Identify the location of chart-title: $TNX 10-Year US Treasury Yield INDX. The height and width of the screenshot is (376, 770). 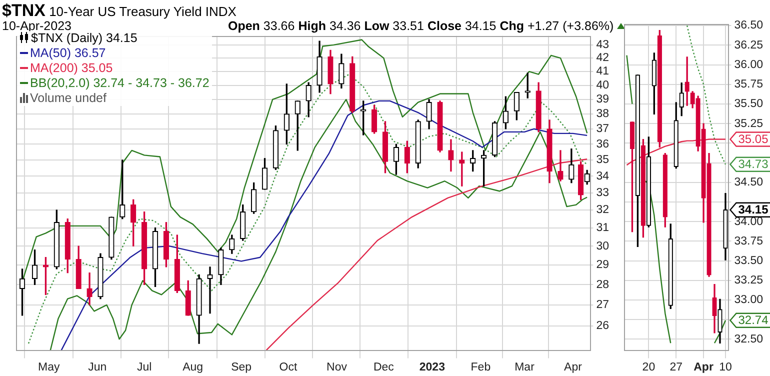
(119, 10).